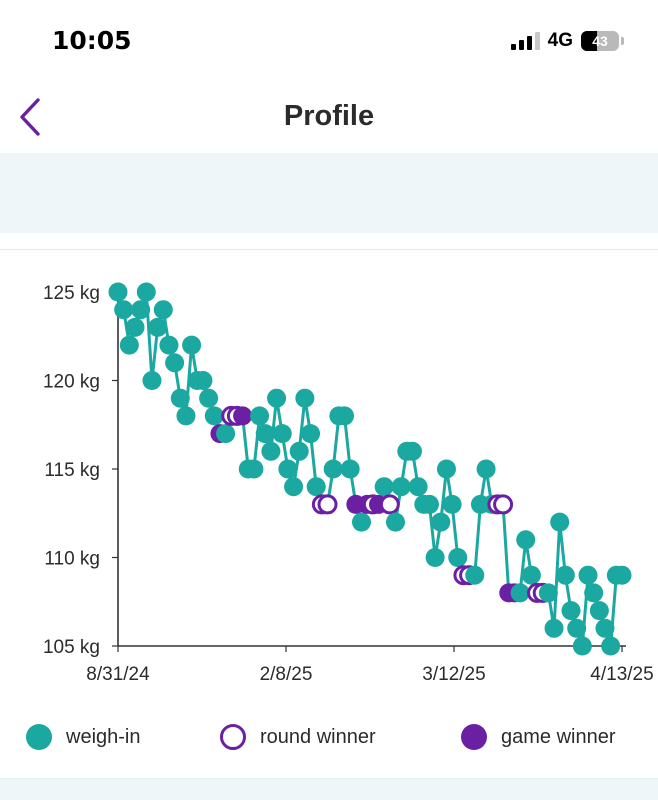 This screenshot has height=800, width=658. I want to click on page-title: Profile, so click(329, 116).